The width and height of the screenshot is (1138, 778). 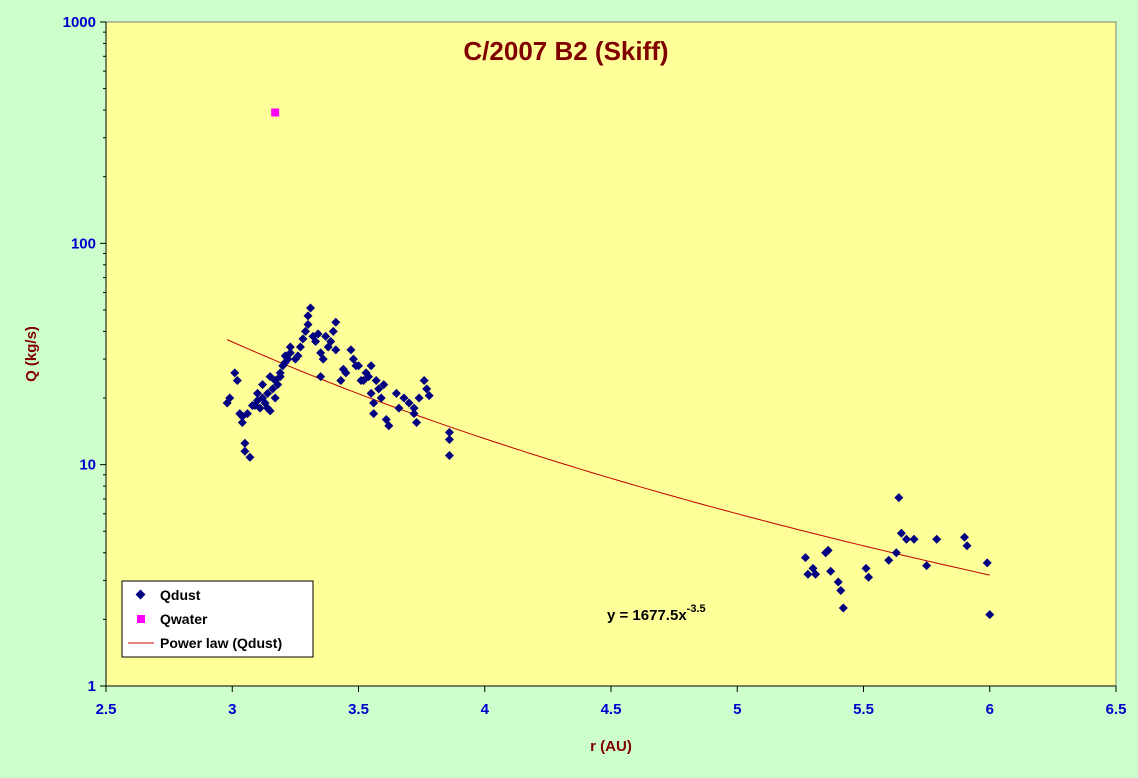 What do you see at coordinates (106, 709) in the screenshot?
I see `x-tick-label: 2.5` at bounding box center [106, 709].